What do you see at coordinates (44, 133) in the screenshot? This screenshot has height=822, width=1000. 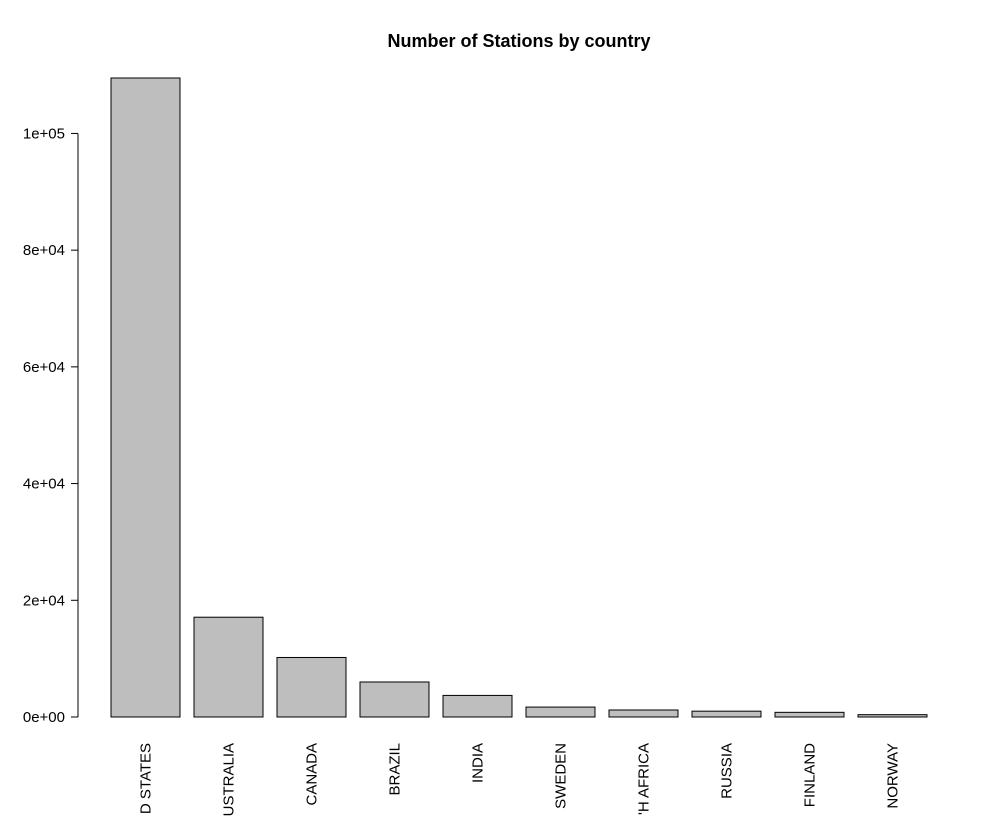 I see `y-tick-label: 1e+05` at bounding box center [44, 133].